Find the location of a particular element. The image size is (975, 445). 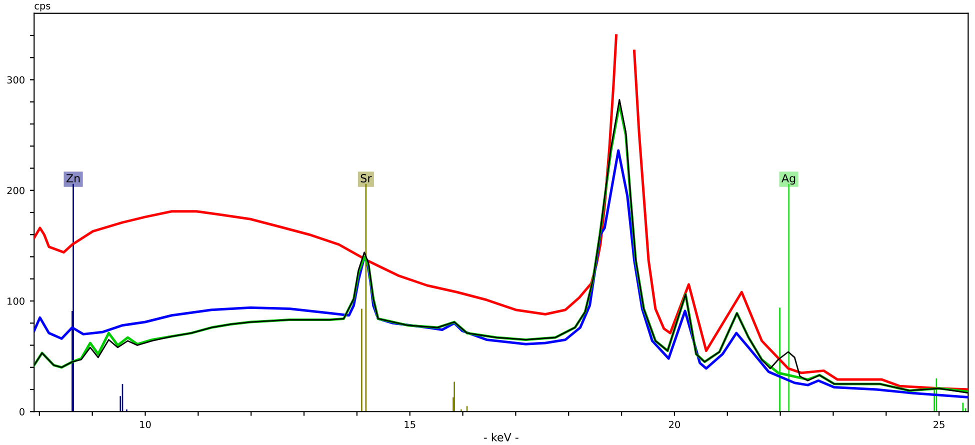

ref-line-label: Ag is located at coordinates (789, 179).